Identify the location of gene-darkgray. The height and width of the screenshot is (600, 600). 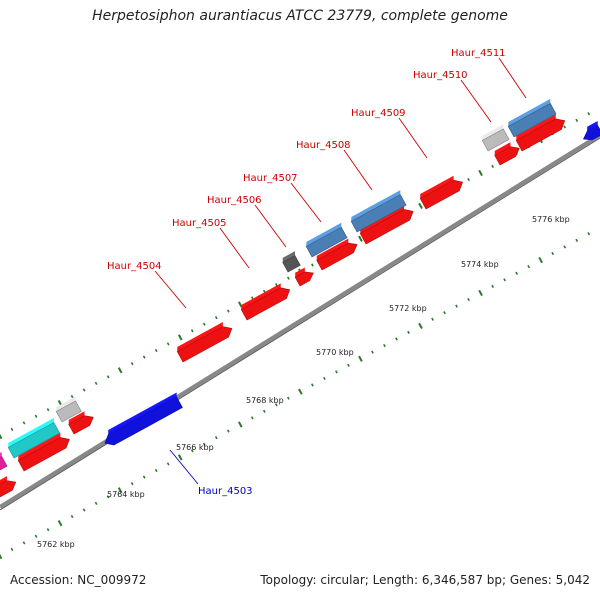
(291, 264).